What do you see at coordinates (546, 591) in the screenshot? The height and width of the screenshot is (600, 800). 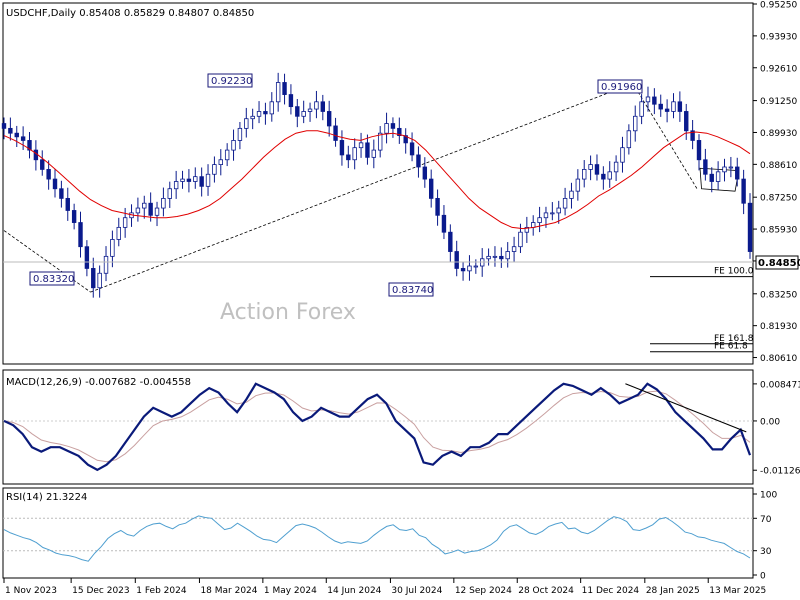 I see `date-tick-label: 28 Oct 2024` at bounding box center [546, 591].